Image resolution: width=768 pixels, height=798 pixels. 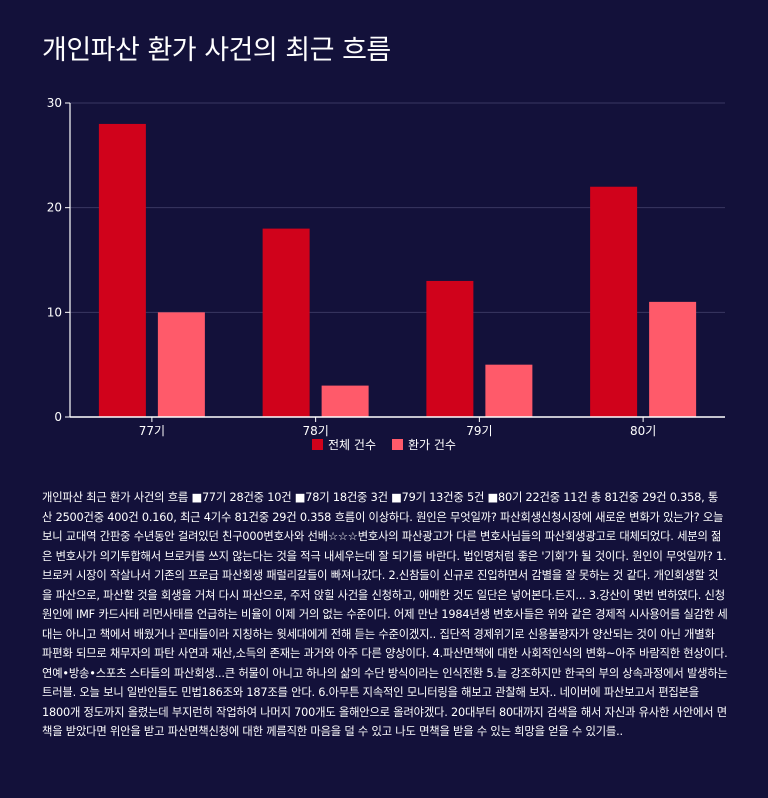 I want to click on legend-label-total: 전체 건수, so click(x=352, y=445).